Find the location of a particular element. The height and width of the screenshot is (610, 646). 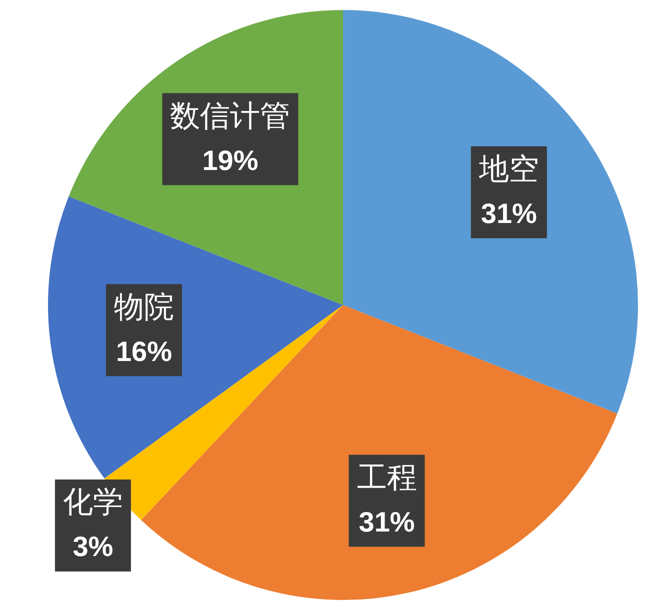

slice-label: 数信计管 is located at coordinates (230, 116).